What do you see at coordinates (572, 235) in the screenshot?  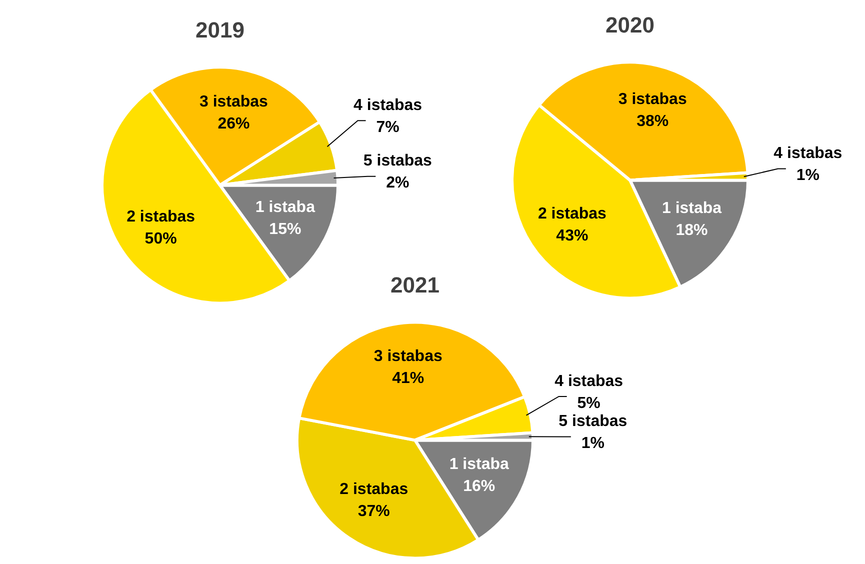 I see `data-label: 43%` at bounding box center [572, 235].